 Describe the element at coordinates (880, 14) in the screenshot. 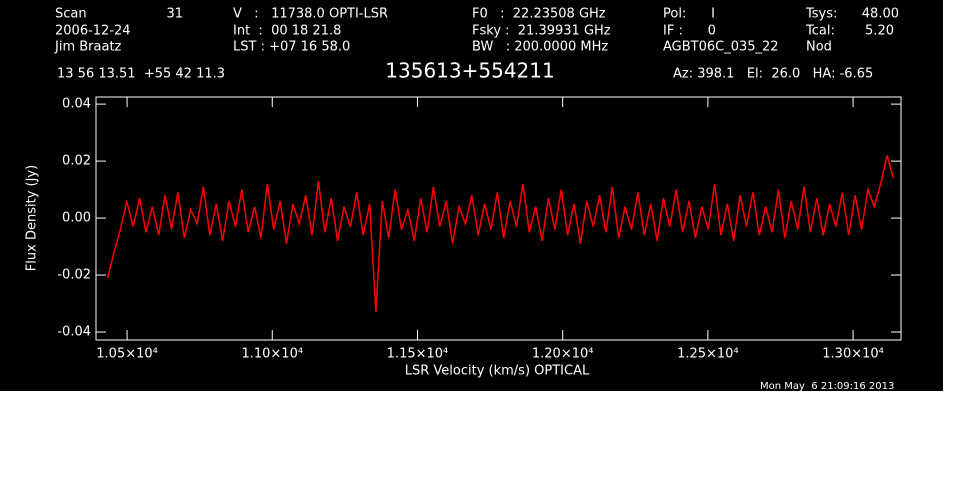

I see `header-text: 48.00` at that location.